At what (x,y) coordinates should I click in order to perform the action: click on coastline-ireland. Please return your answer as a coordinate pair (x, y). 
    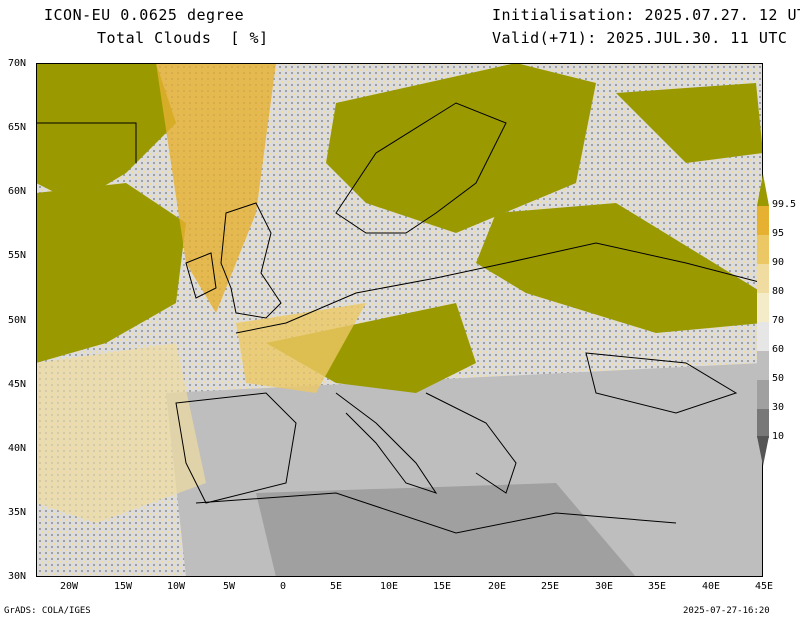
    Looking at the image, I should click on (201, 275).